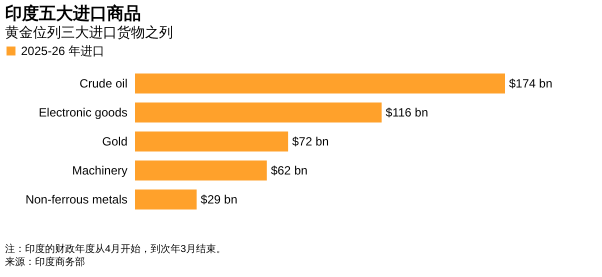 This screenshot has width=602, height=277. I want to click on data-label: $72 bn, so click(310, 141).